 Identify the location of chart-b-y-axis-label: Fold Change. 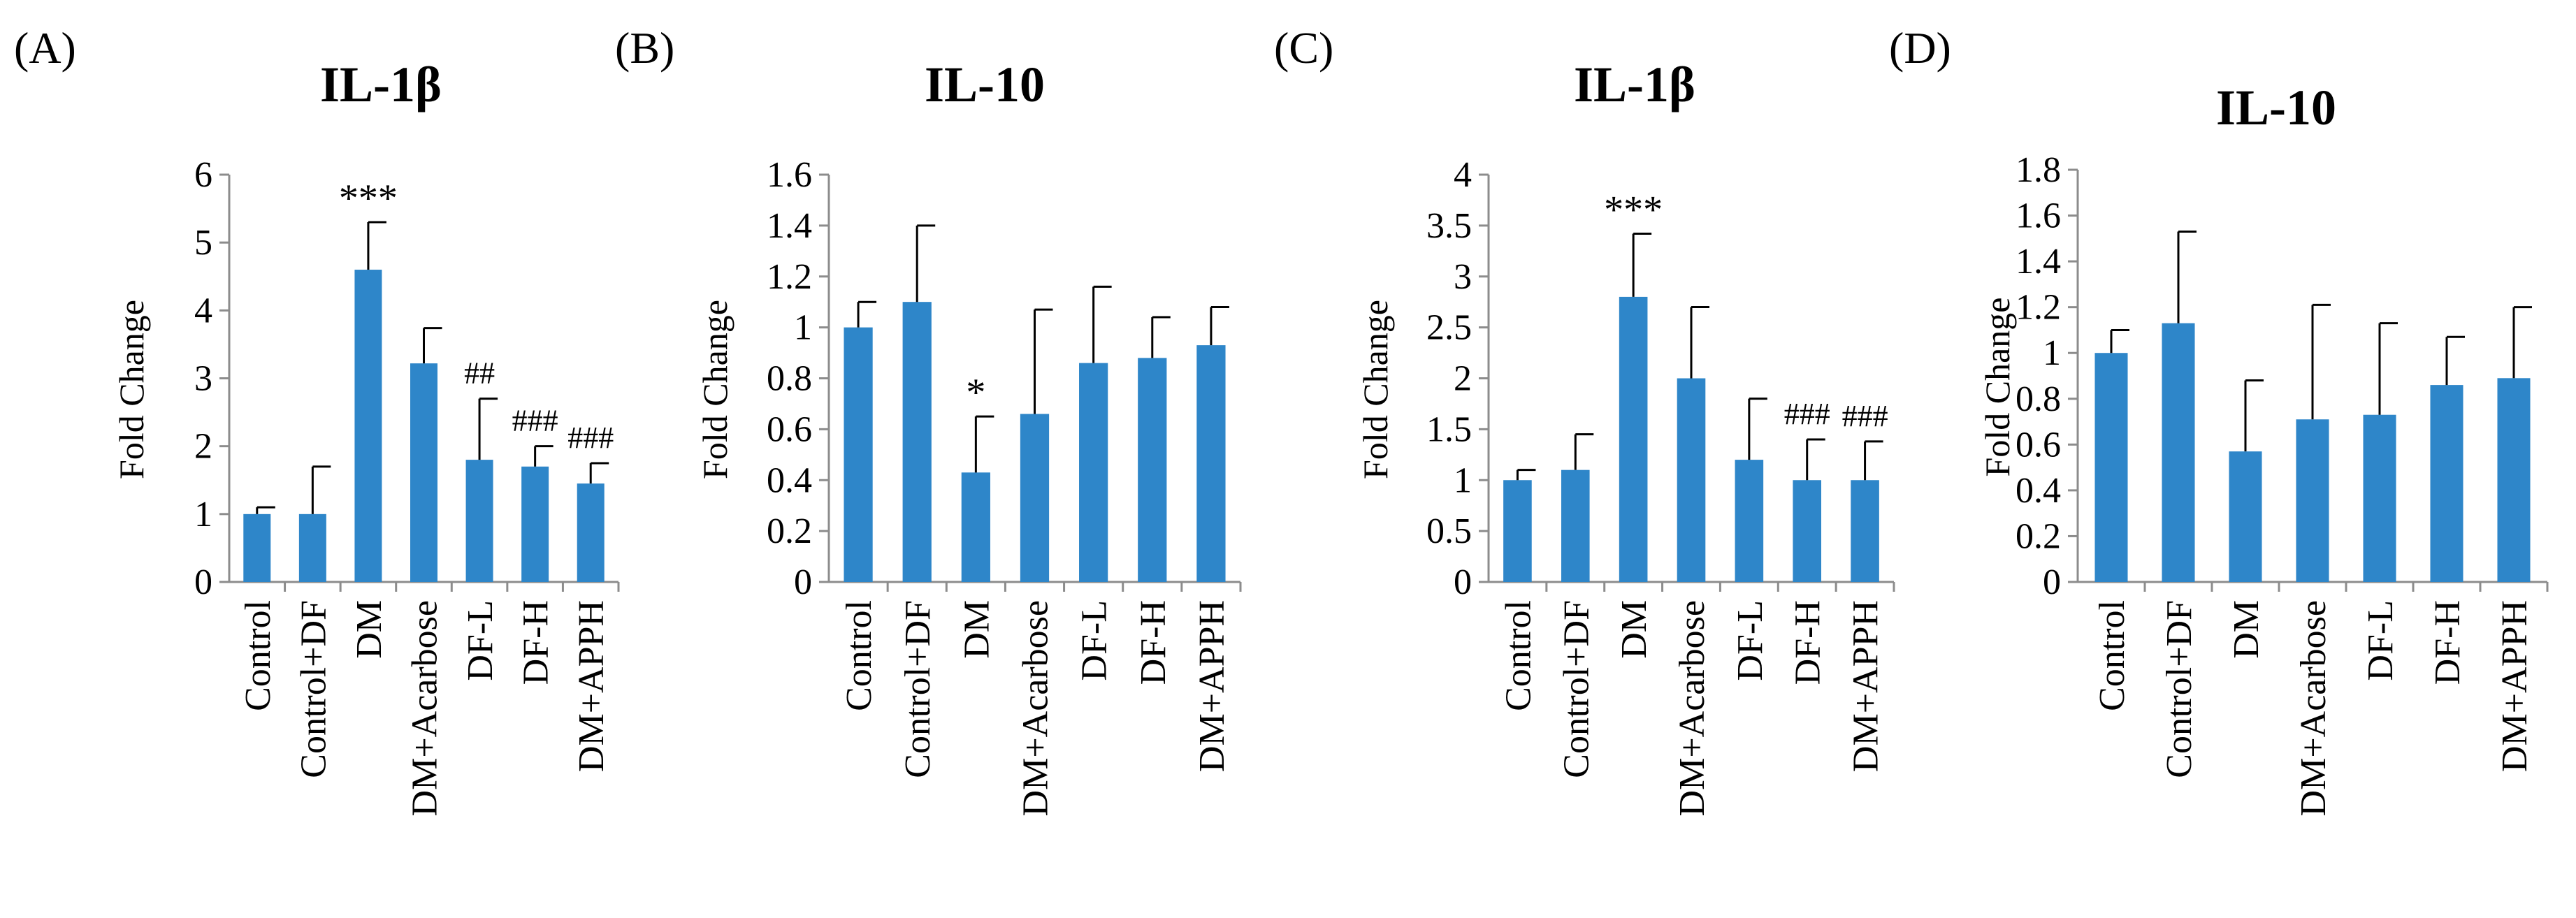
(715, 389).